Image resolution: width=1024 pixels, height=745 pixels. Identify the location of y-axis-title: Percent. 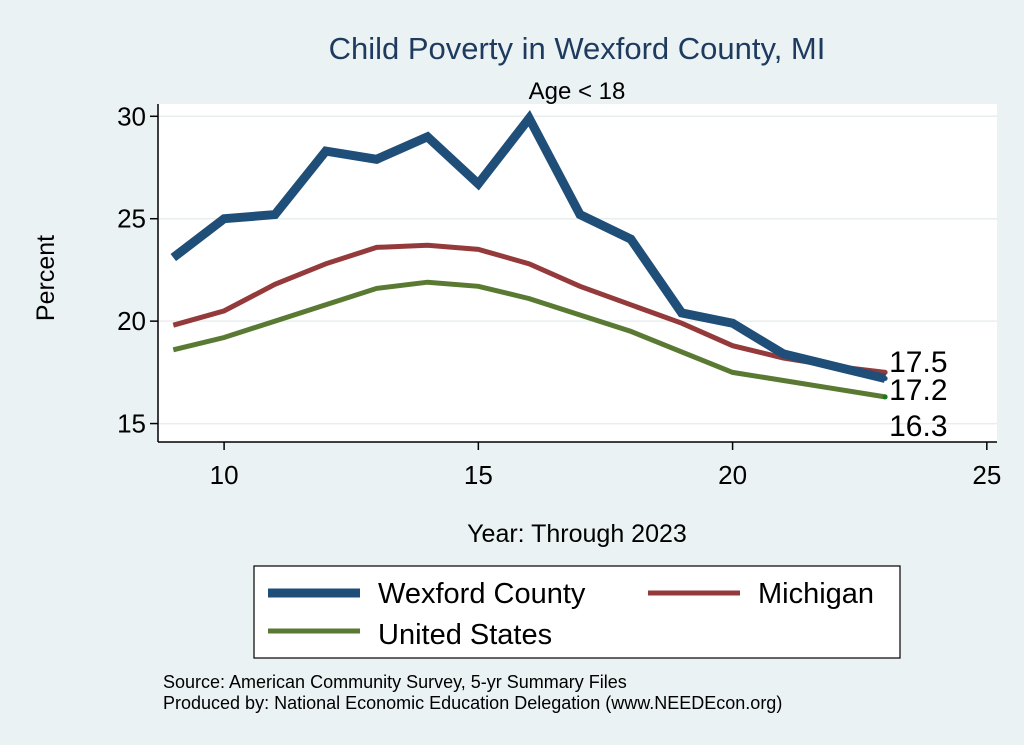
(46, 278).